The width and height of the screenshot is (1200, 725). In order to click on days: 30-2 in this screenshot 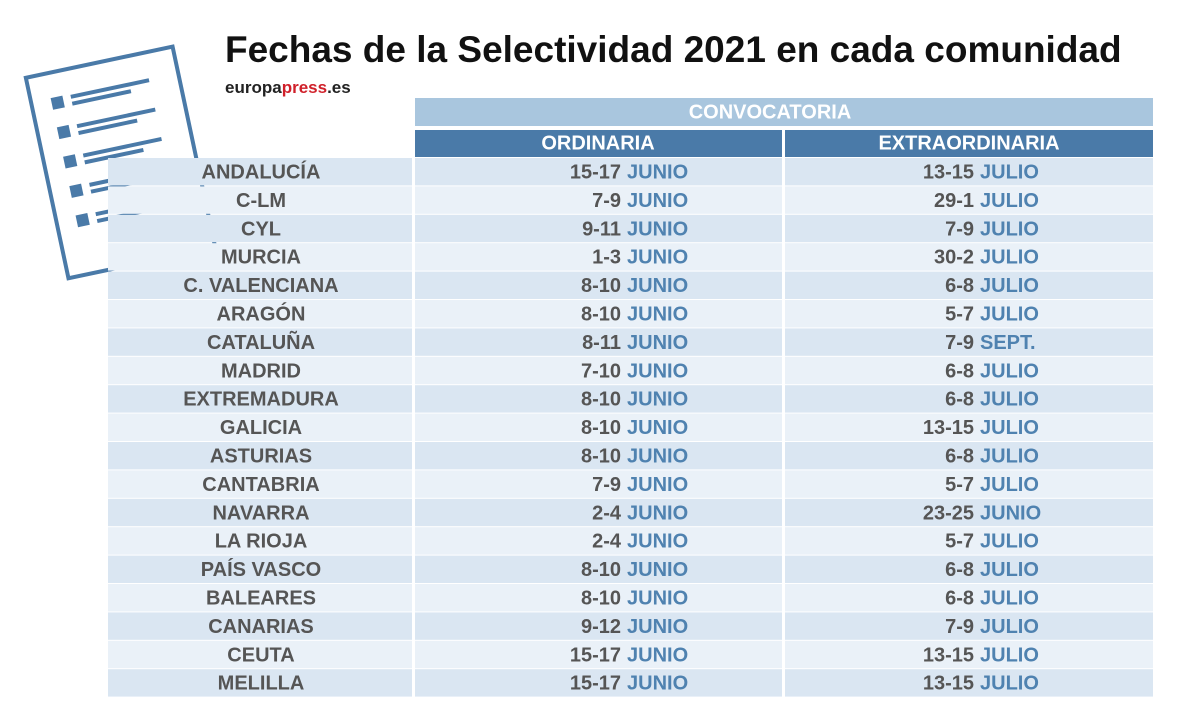, I will do `click(954, 258)`.